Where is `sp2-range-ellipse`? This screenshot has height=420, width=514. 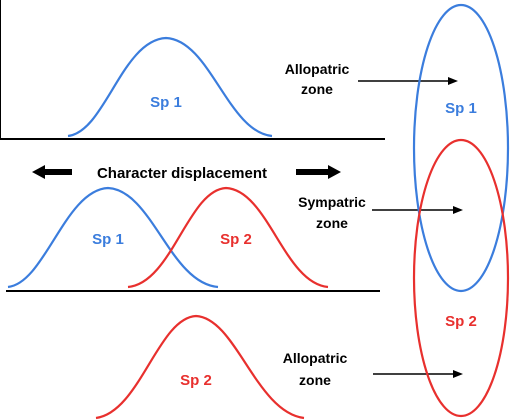
sp2-range-ellipse is located at coordinates (461, 278).